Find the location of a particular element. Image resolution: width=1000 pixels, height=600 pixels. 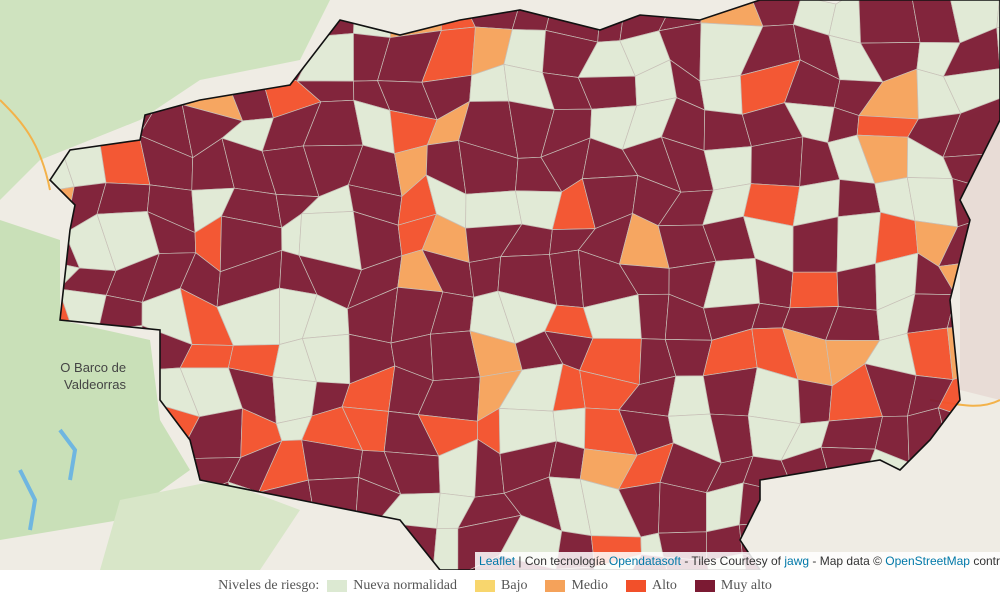

text: - Map data © is located at coordinates (847, 561).